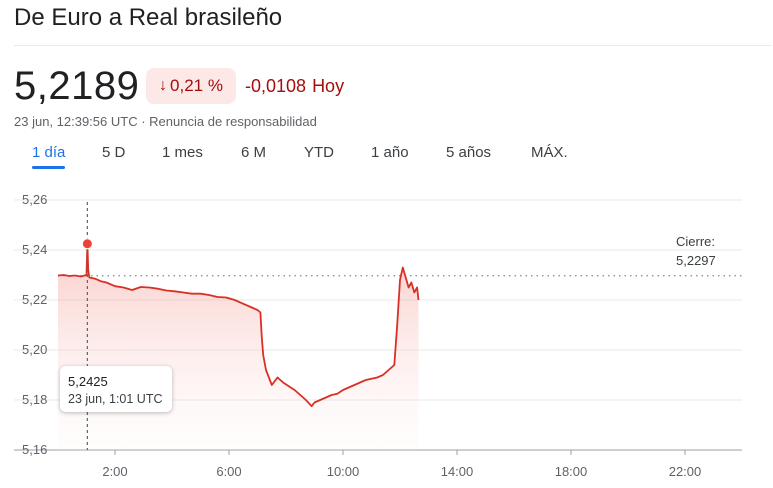 The height and width of the screenshot is (488, 773). What do you see at coordinates (48, 167) in the screenshot?
I see `active-tab-indicator` at bounding box center [48, 167].